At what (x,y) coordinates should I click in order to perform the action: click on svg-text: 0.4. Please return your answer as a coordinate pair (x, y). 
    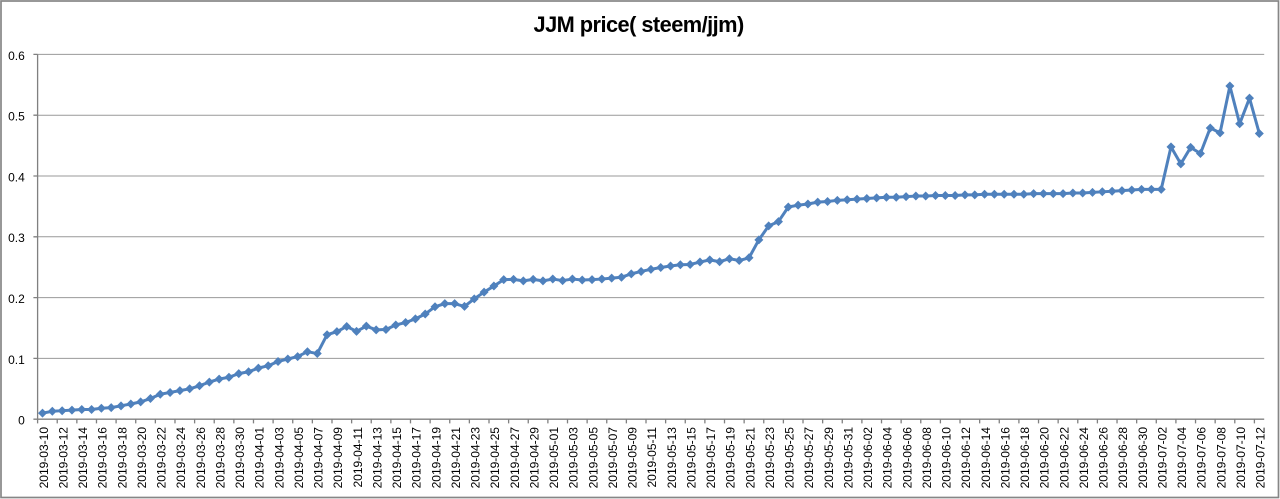
    Looking at the image, I should click on (16, 177).